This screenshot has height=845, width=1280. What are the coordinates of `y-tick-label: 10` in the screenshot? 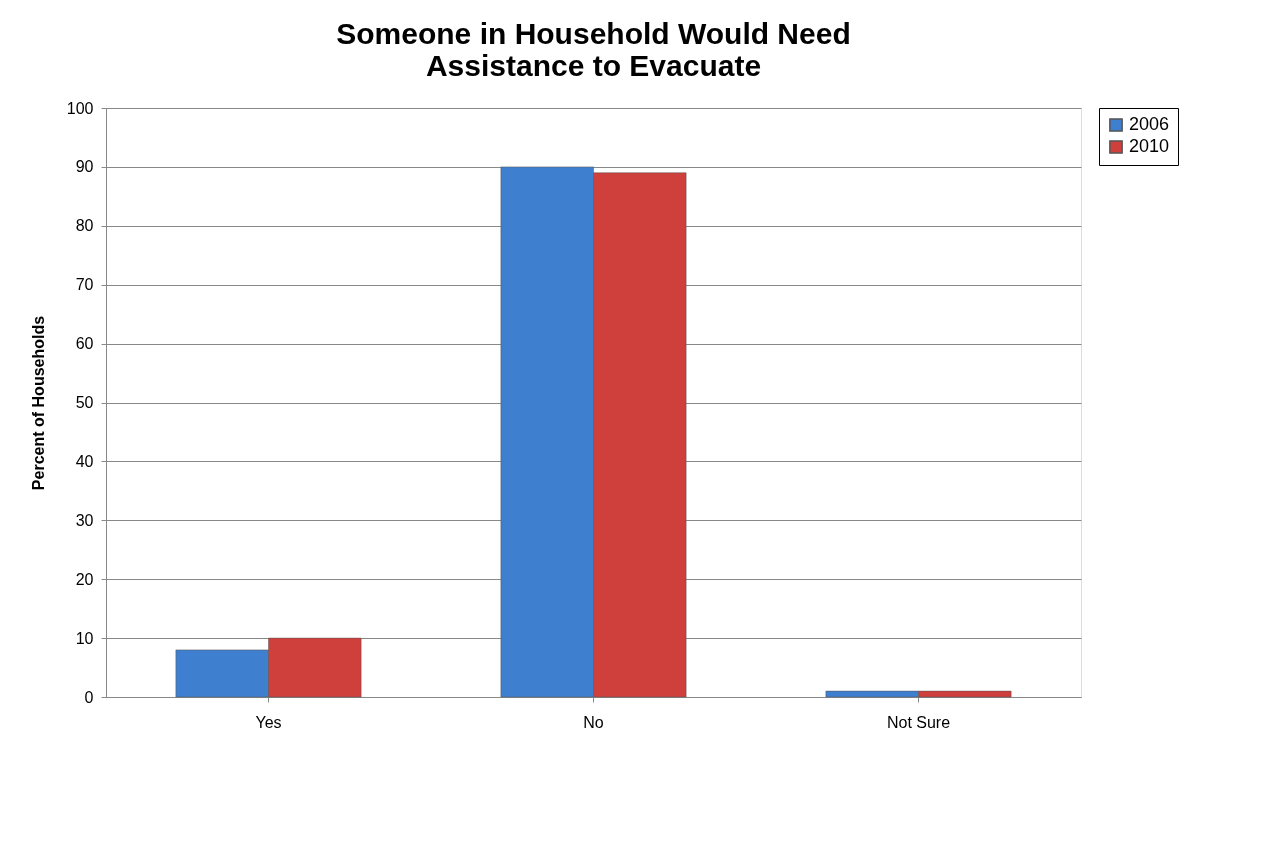 It's located at (84, 638).